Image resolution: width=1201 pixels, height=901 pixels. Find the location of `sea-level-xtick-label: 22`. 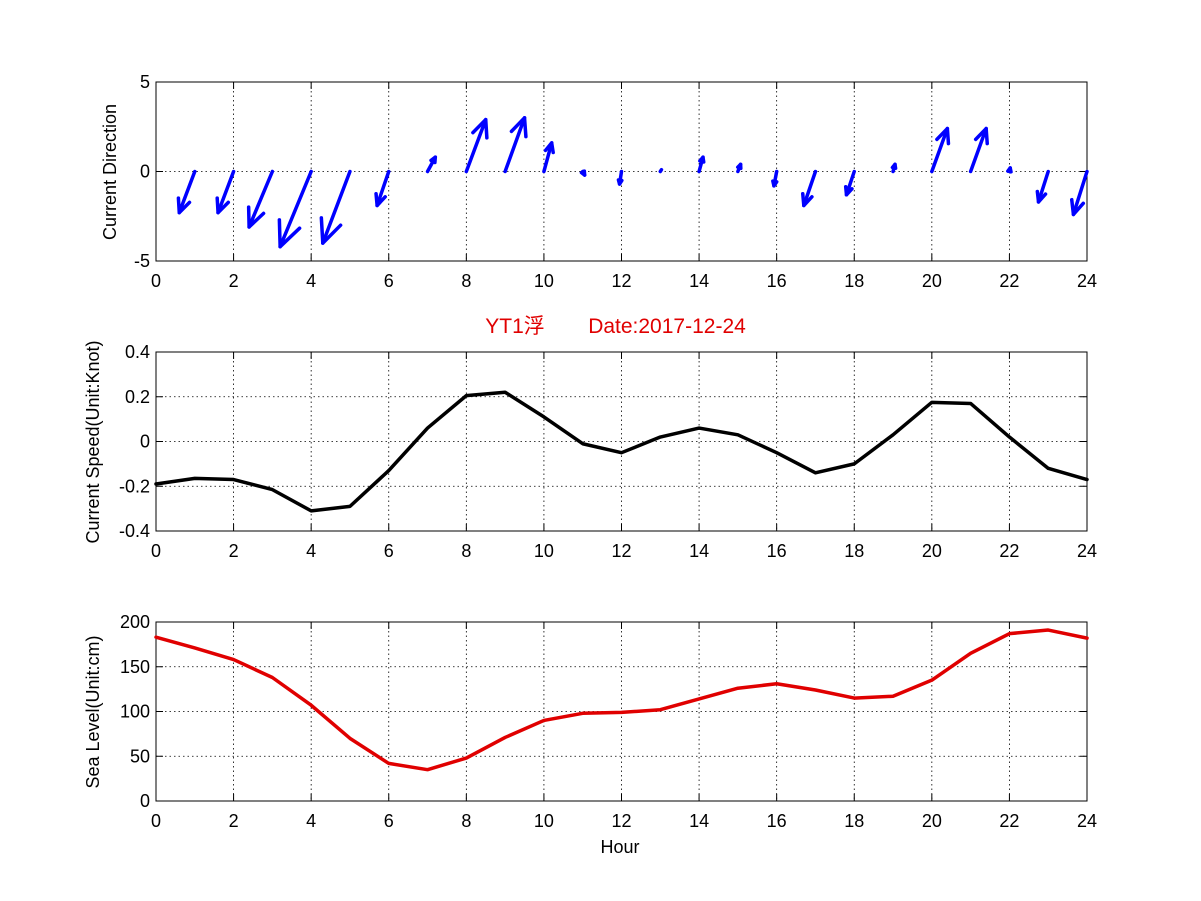

sea-level-xtick-label: 22 is located at coordinates (1009, 821).